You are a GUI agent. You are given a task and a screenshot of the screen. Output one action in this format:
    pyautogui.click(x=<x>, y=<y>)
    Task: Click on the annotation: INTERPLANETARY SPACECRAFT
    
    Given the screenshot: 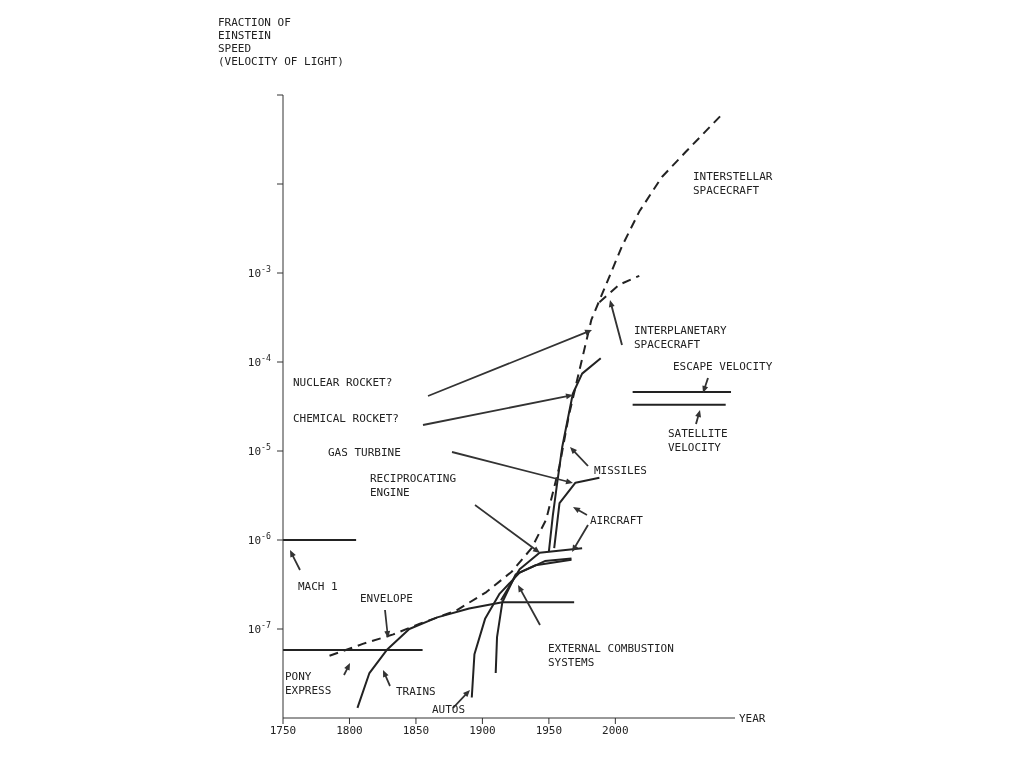 What is the action you would take?
    pyautogui.click(x=681, y=337)
    